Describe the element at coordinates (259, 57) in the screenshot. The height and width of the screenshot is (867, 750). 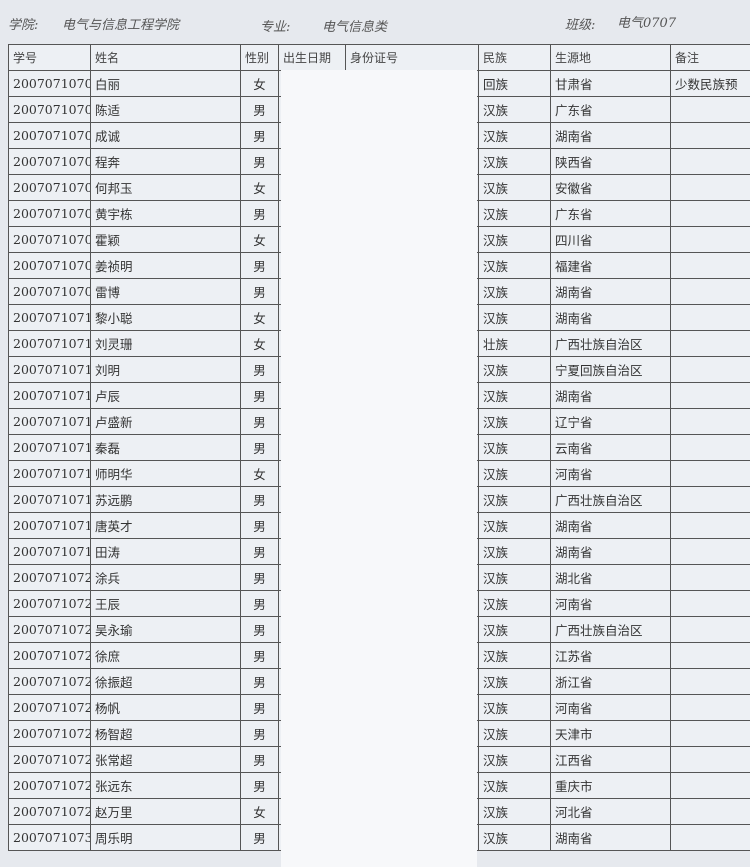
I see `column-header: 性别` at that location.